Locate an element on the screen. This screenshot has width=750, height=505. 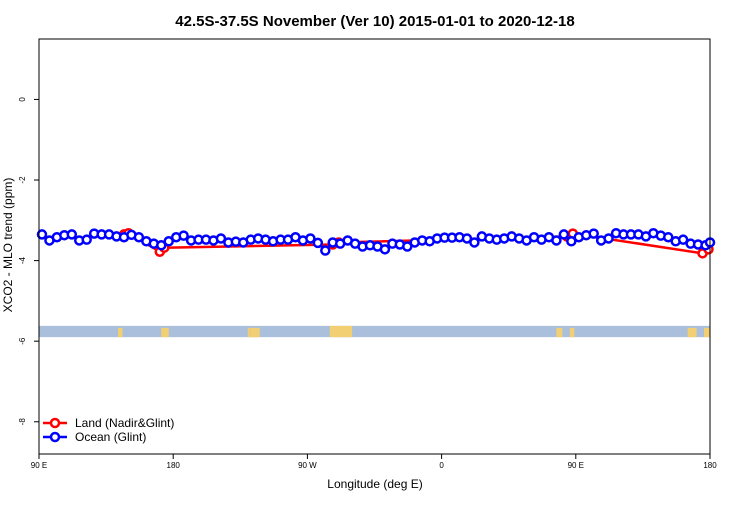
x-axis-label: Longitude (deg E) is located at coordinates (374, 484).